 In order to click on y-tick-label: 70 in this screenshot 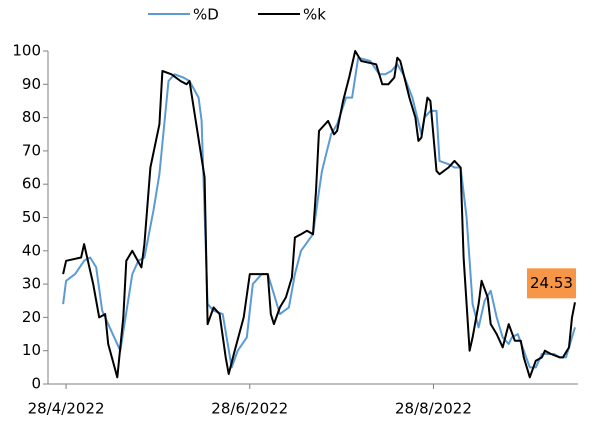, I will do `click(31, 150)`.